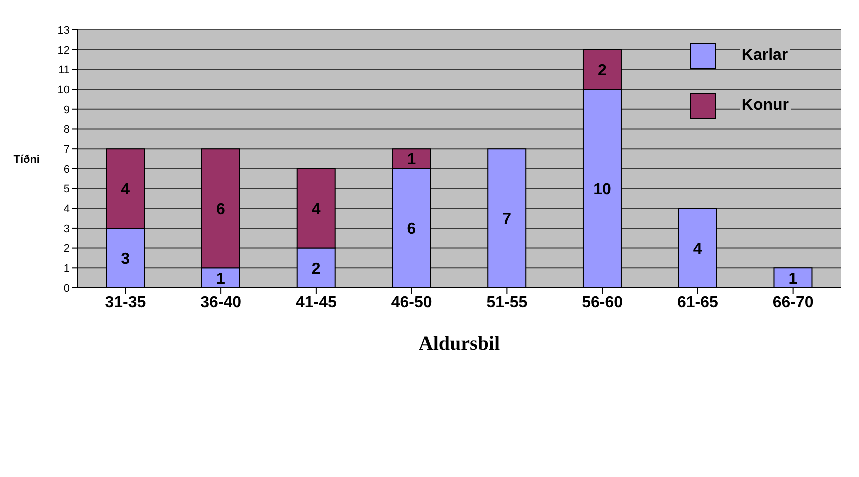  Describe the element at coordinates (125, 303) in the screenshot. I see `x-tick-label: 31-35` at that location.